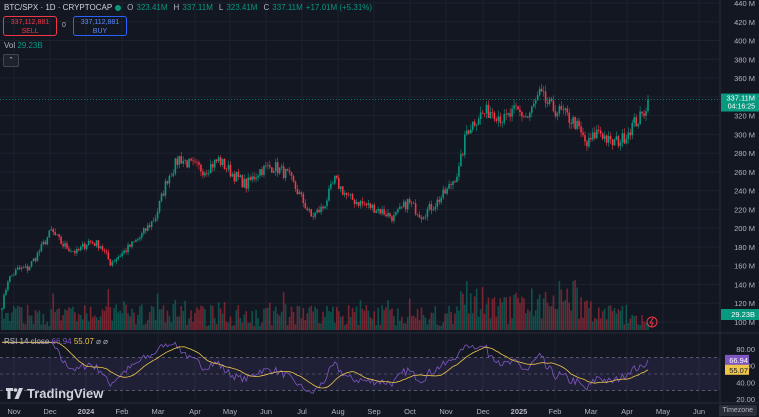 This screenshot has width=759, height=417. What do you see at coordinates (102, 341) in the screenshot?
I see `visibility-icon: ⌀ ⌀` at bounding box center [102, 341].